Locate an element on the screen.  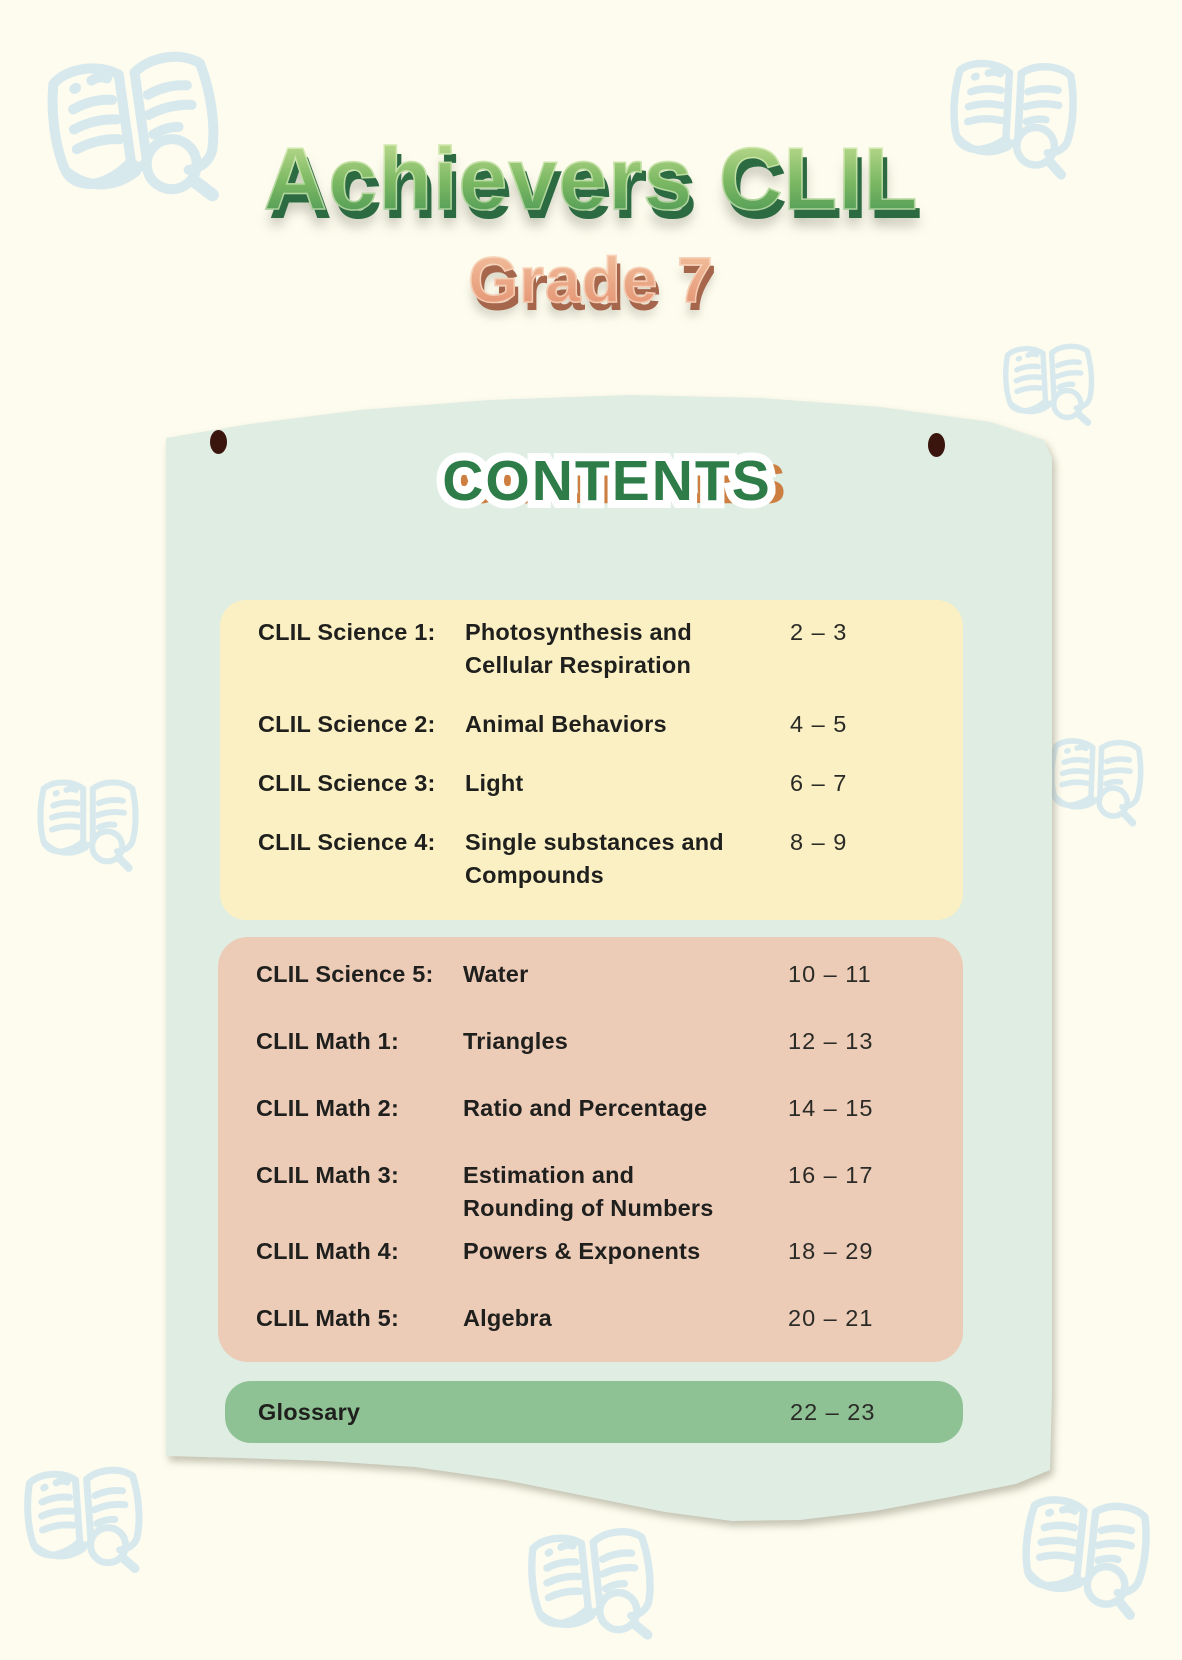
toc-entry-label: CLIL Science 2: is located at coordinates (347, 724).